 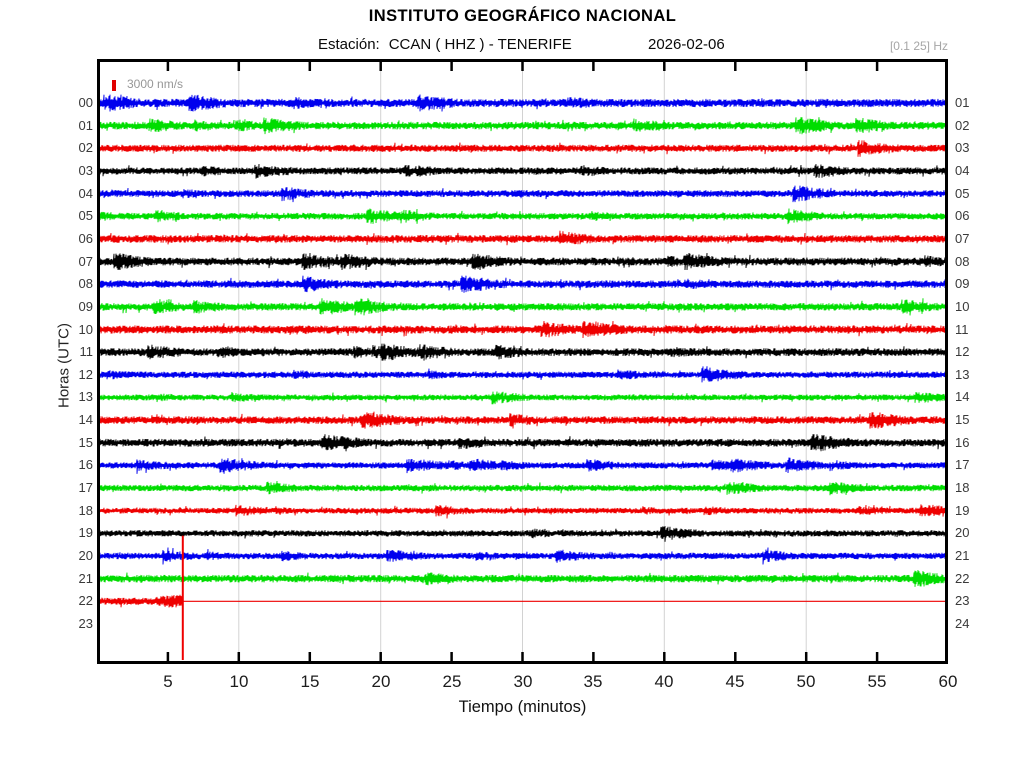 I want to click on hour-label-left-20: 20, so click(x=85, y=555).